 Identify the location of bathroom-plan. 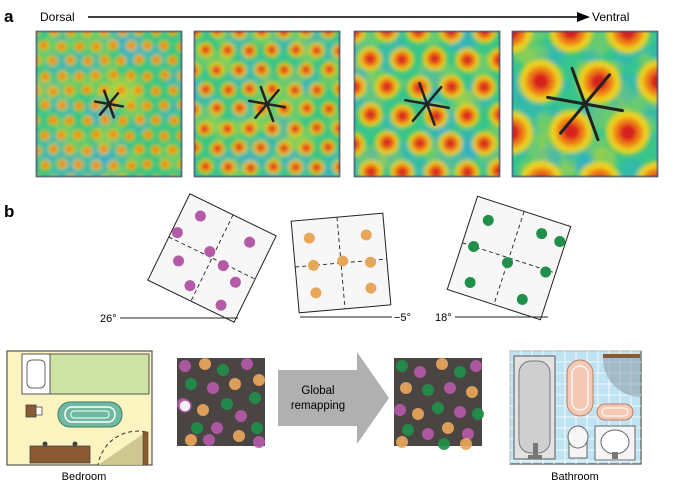
(575, 407).